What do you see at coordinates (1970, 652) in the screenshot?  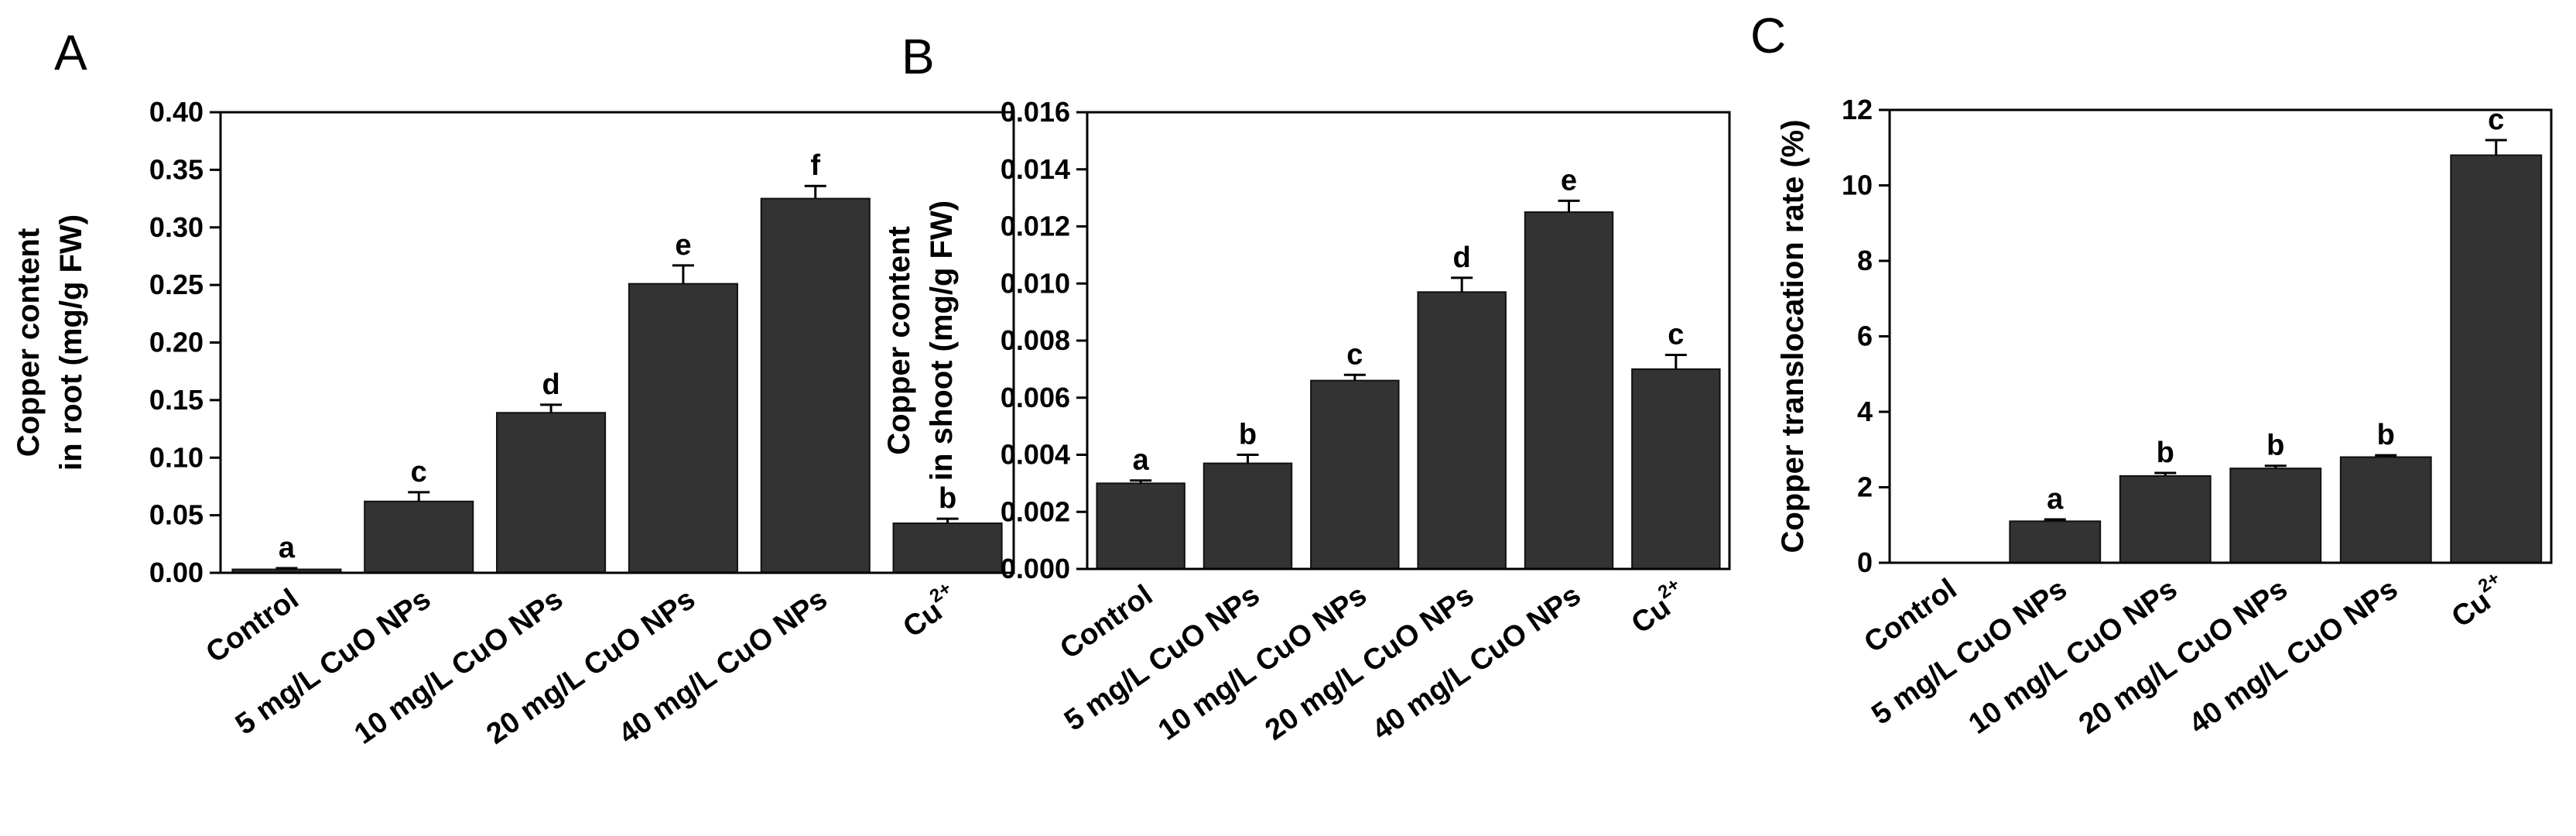 I see `category-label: 5 mg/L CuO NPs` at bounding box center [1970, 652].